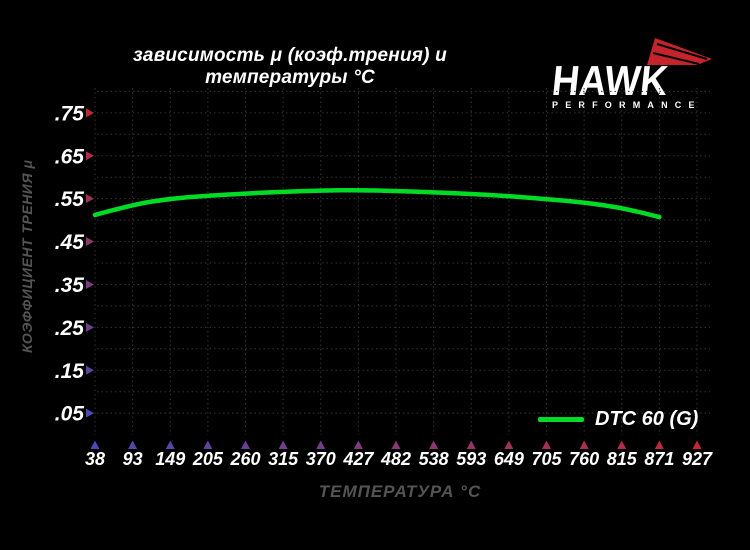 The height and width of the screenshot is (550, 750). What do you see at coordinates (244, 459) in the screenshot?
I see `x-tick-label: 260` at bounding box center [244, 459].